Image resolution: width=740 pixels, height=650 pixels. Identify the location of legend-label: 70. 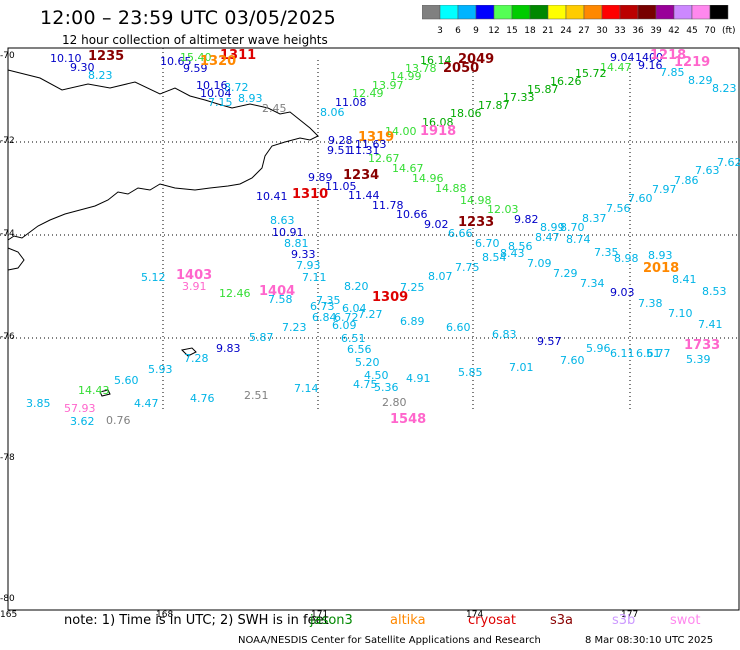
(710, 31).